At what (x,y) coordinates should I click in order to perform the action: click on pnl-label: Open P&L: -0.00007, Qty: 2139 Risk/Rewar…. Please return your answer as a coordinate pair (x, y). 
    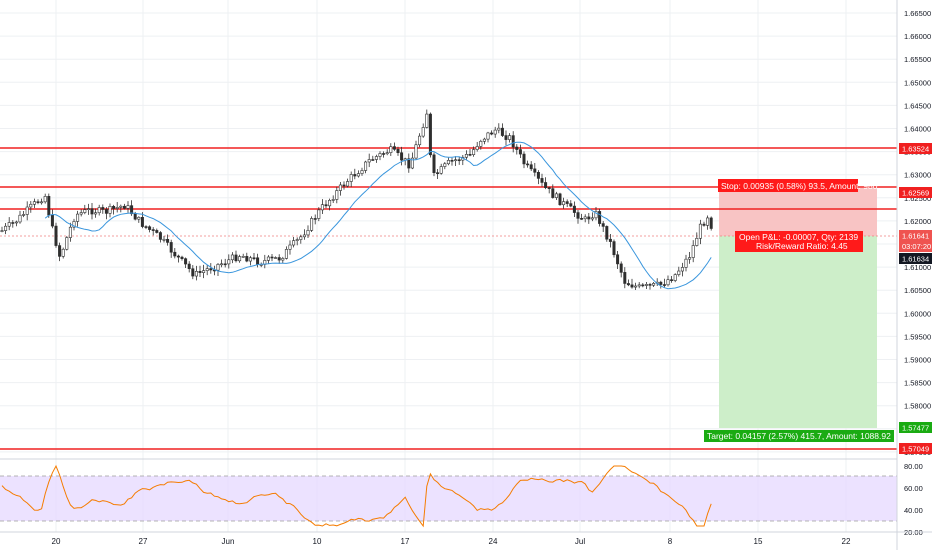
    Looking at the image, I should click on (799, 241).